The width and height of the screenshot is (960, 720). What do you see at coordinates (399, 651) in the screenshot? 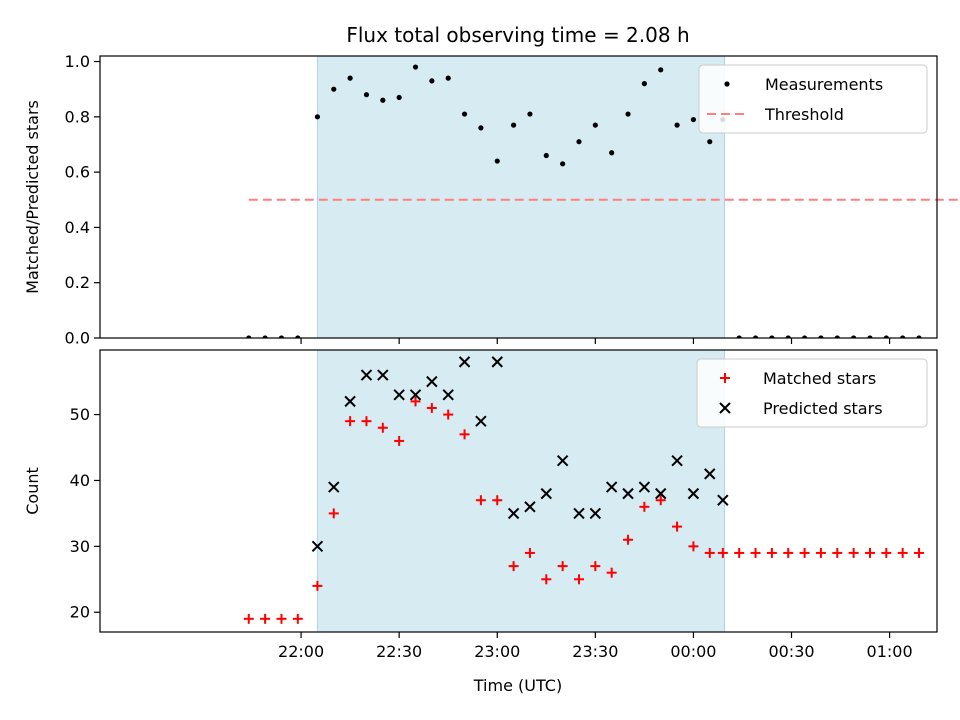
I see `x-tick-label: 22:30` at bounding box center [399, 651].